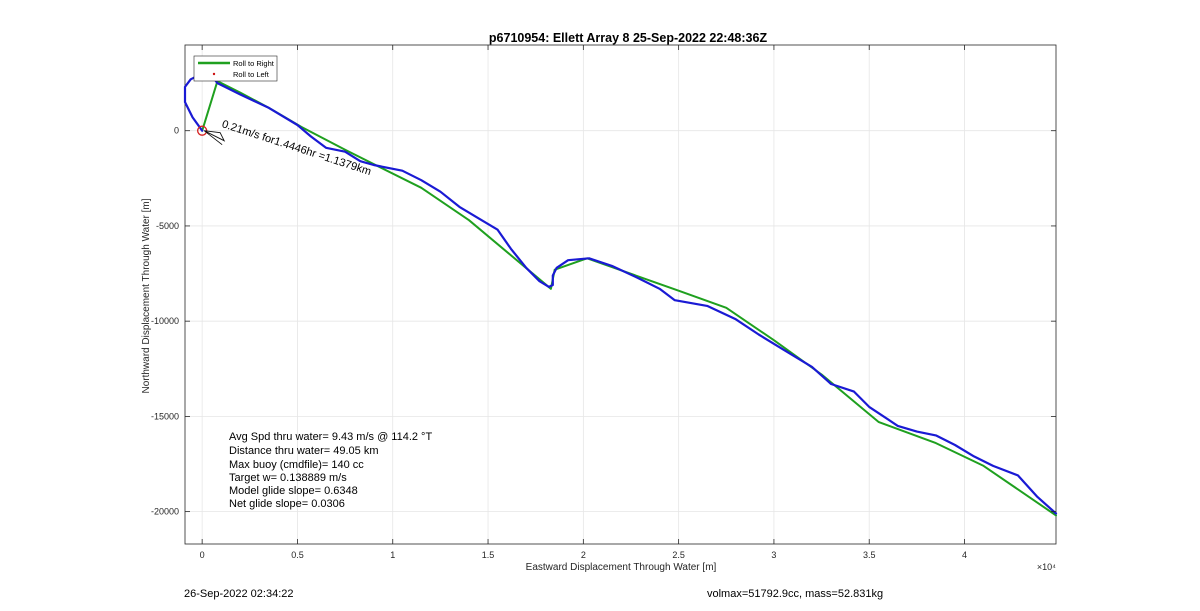 The image size is (1200, 611). Describe the element at coordinates (330, 437) in the screenshot. I see `stat-avg-speed: Avg Spd thru water= 9.43 m/s @ 114.2 °T` at that location.